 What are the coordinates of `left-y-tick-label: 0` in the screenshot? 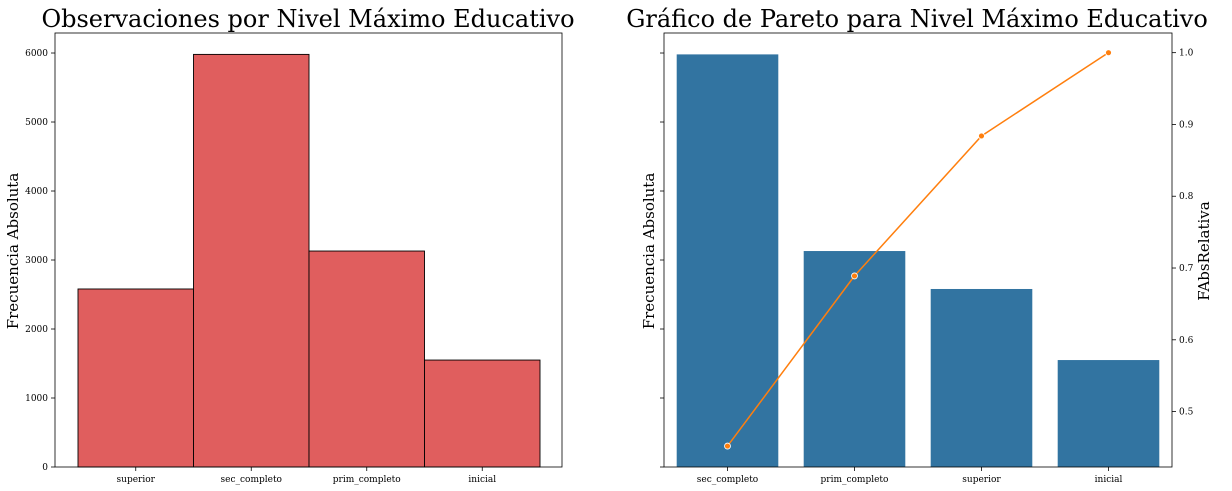 It's located at (45, 468).